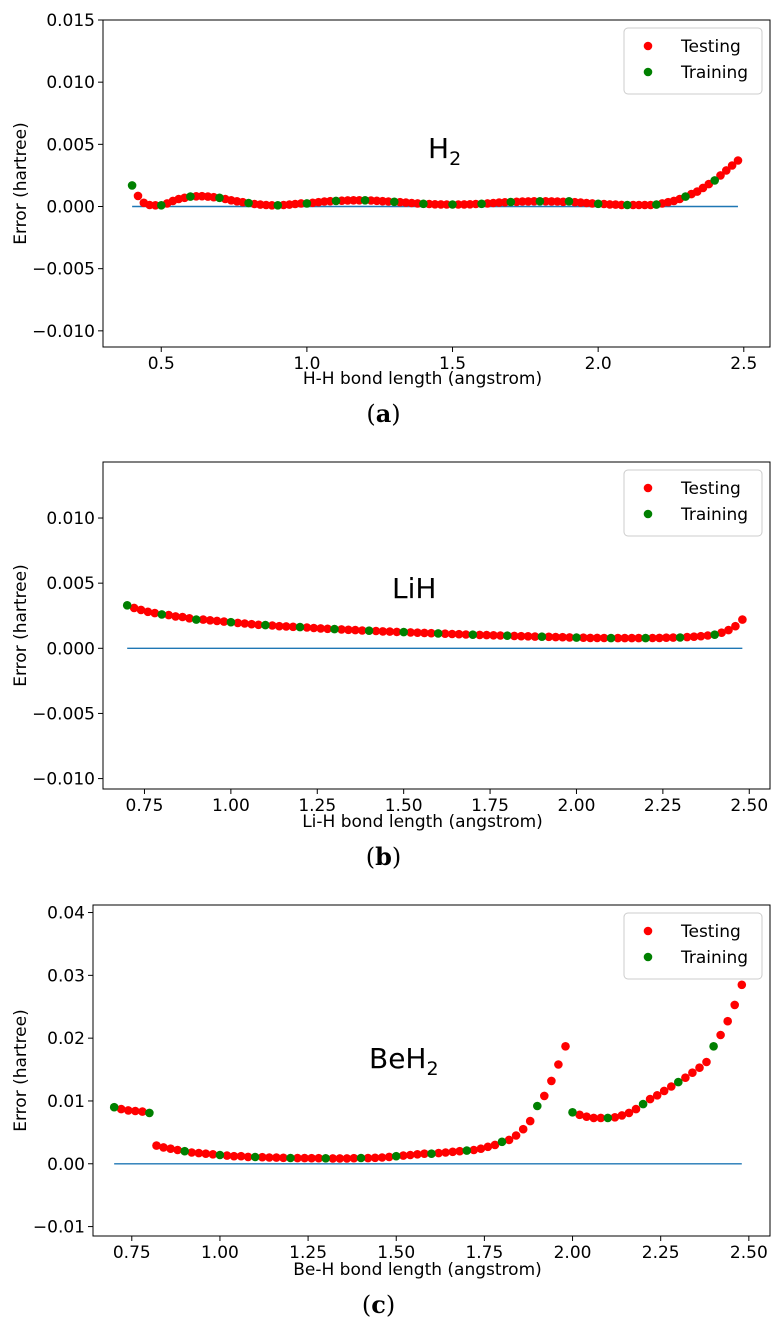 The height and width of the screenshot is (1319, 771). I want to click on y-tick-label: 0.010, so click(70, 519).